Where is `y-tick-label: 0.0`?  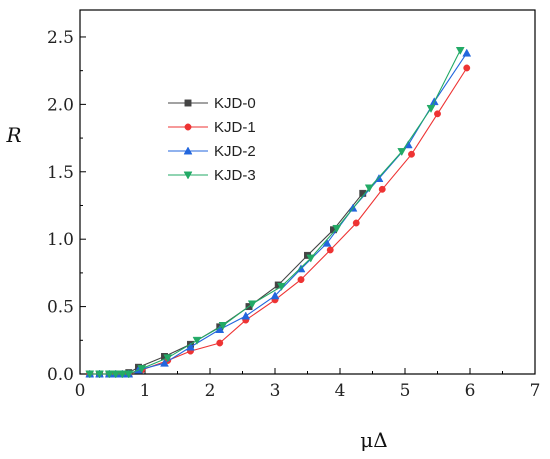 y-tick-label: 0.0 is located at coordinates (60, 375).